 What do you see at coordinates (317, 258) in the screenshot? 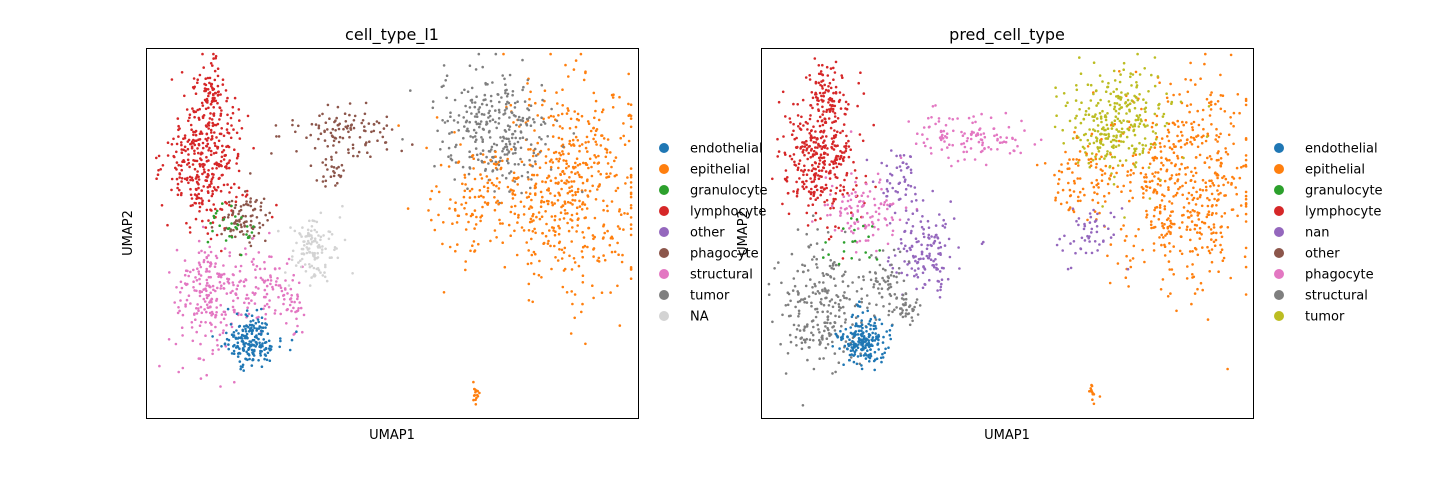
I see `data-point-NA` at bounding box center [317, 258].